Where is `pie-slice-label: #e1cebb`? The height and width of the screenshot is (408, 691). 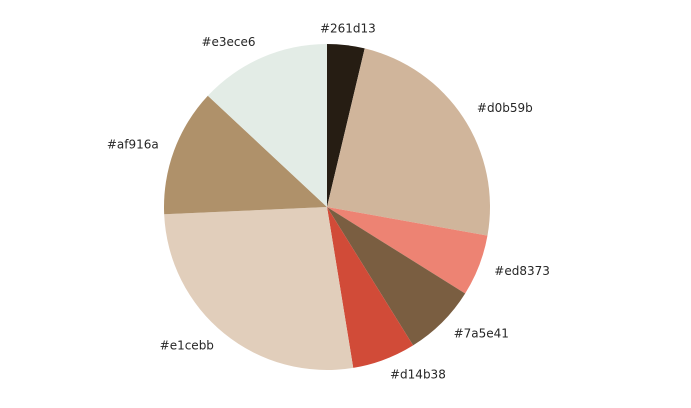 pie-slice-label: #e1cebb is located at coordinates (187, 346).